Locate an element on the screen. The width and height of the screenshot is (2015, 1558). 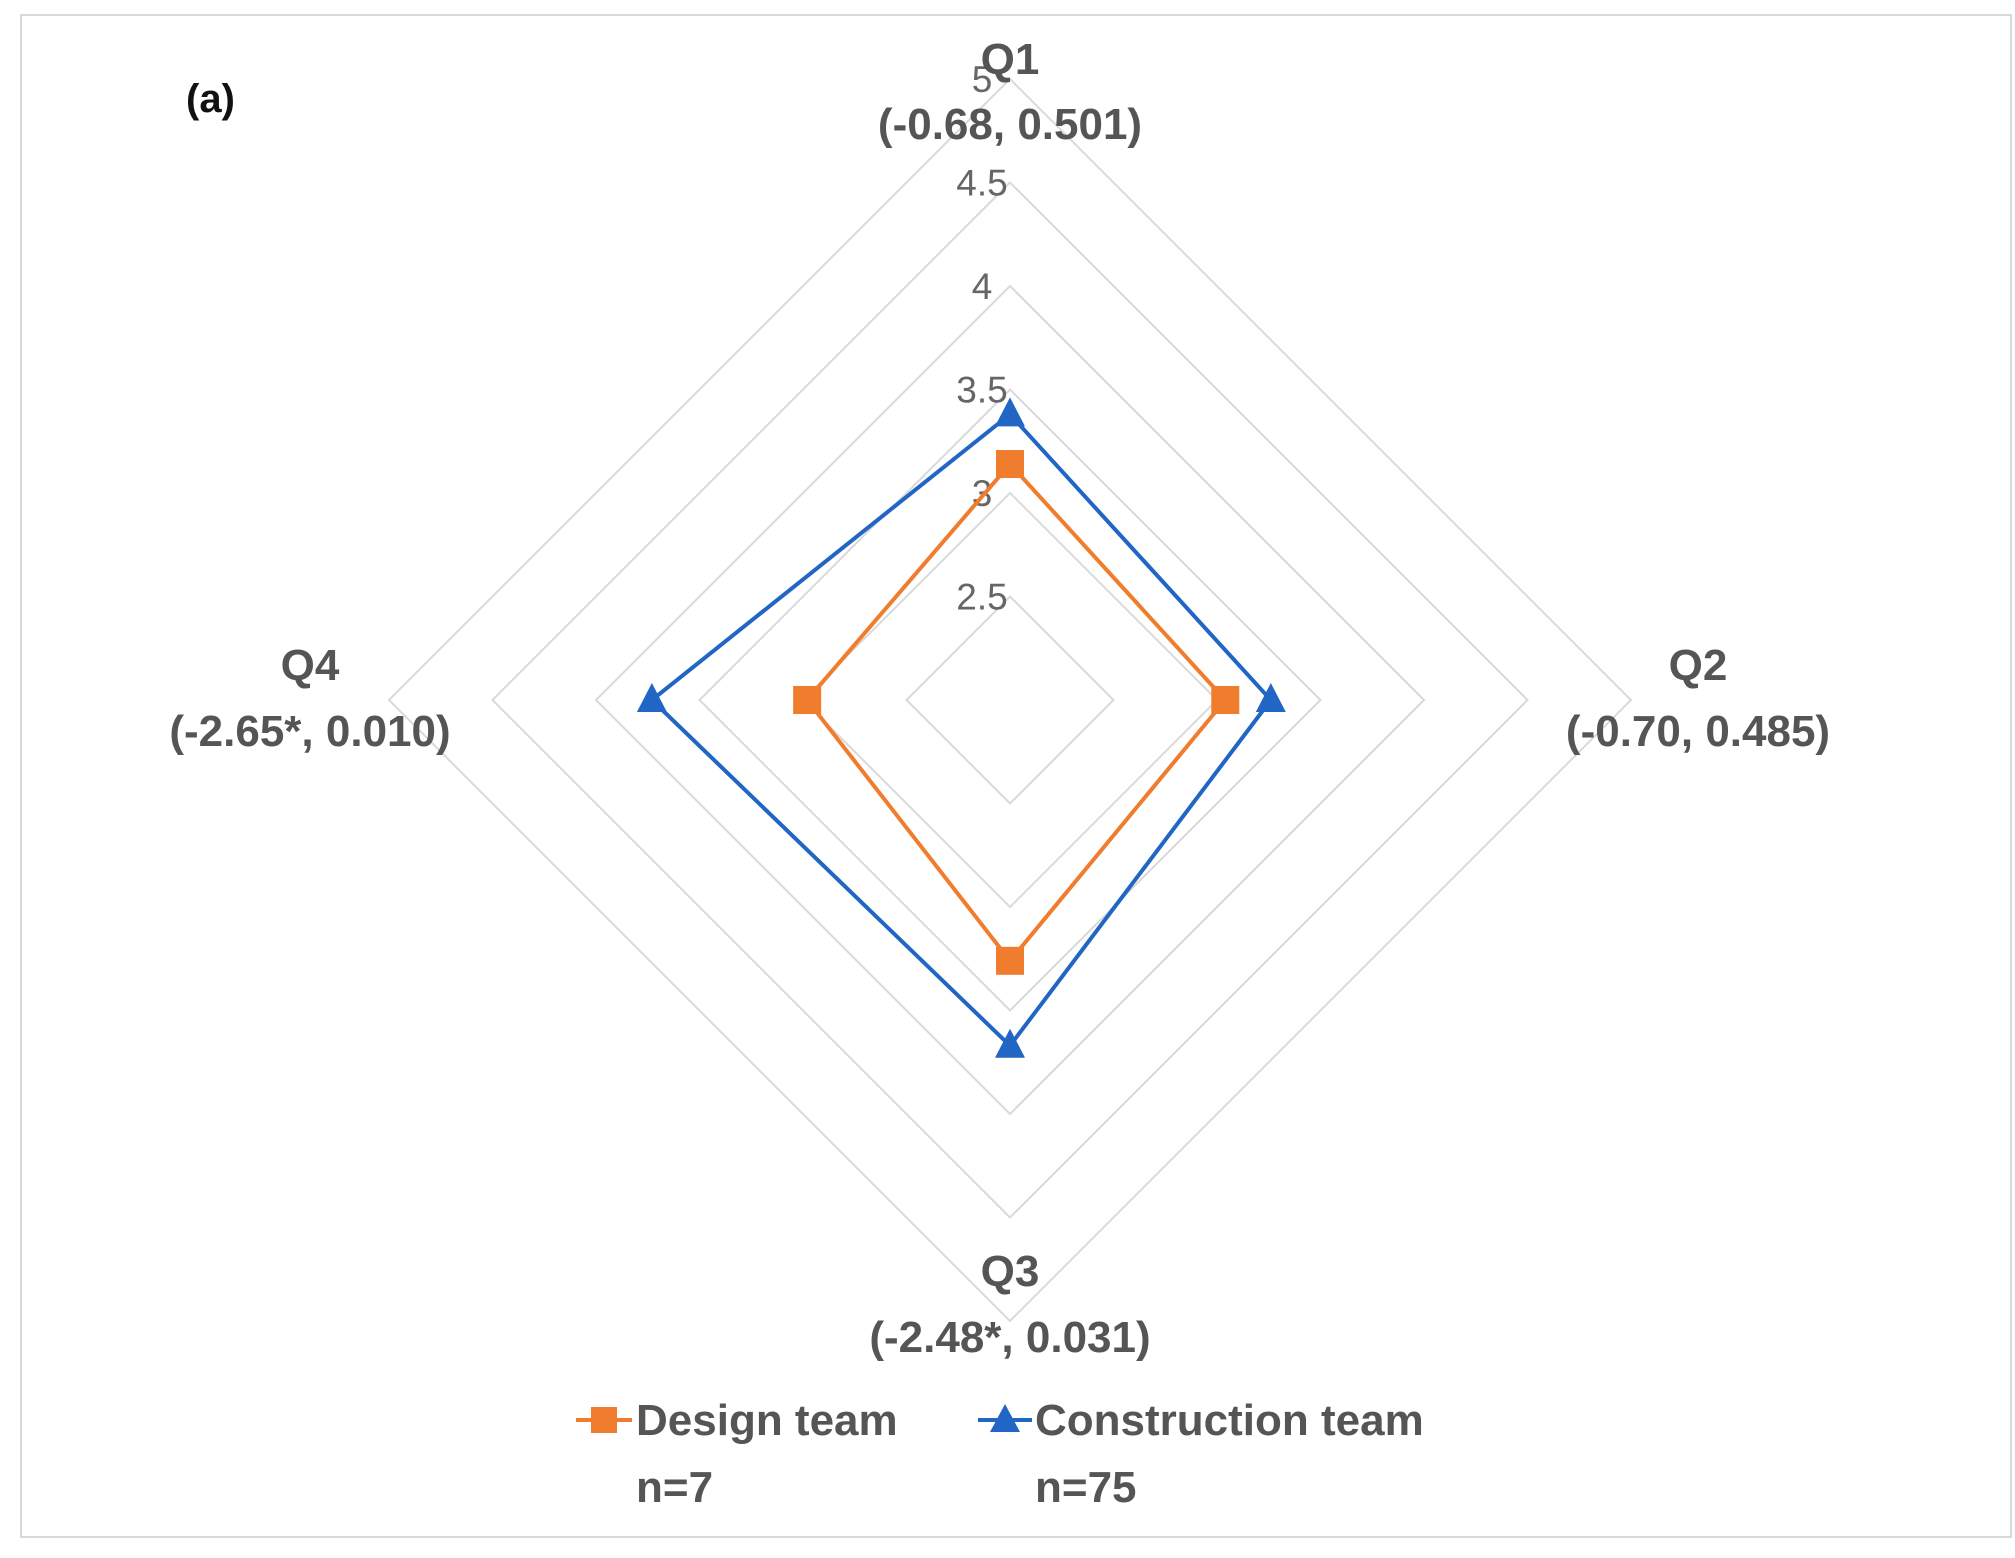
tick-label: 5 is located at coordinates (982, 79).